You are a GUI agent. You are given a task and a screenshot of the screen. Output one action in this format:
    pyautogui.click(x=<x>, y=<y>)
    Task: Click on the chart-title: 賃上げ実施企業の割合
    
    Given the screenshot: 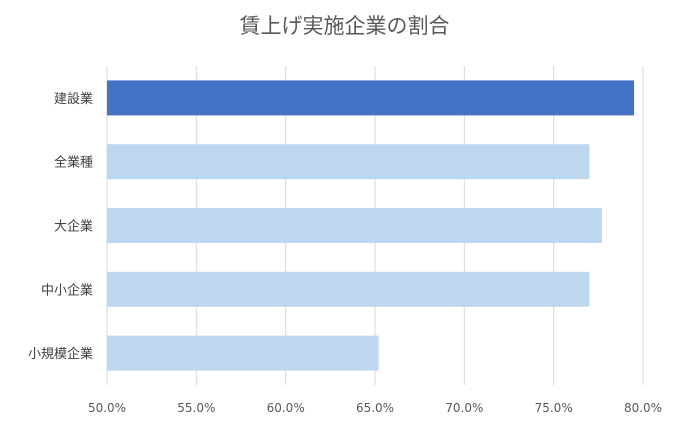 What is the action you would take?
    pyautogui.click(x=344, y=26)
    